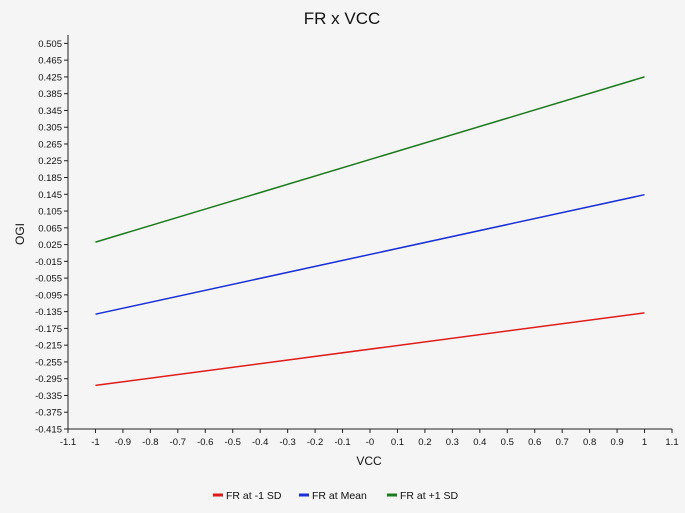 This screenshot has width=685, height=513. Describe the element at coordinates (178, 442) in the screenshot. I see `x-tick-label: -0.7` at that location.